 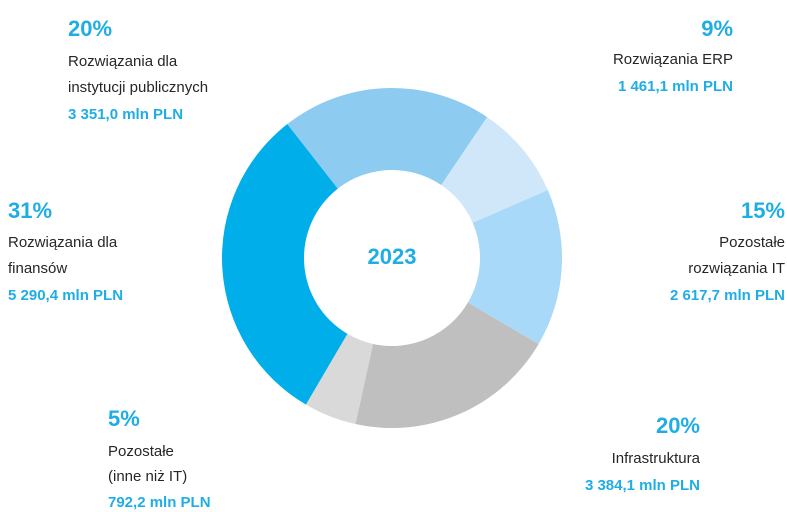 I want to click on category-label: finansów, so click(x=37, y=268).